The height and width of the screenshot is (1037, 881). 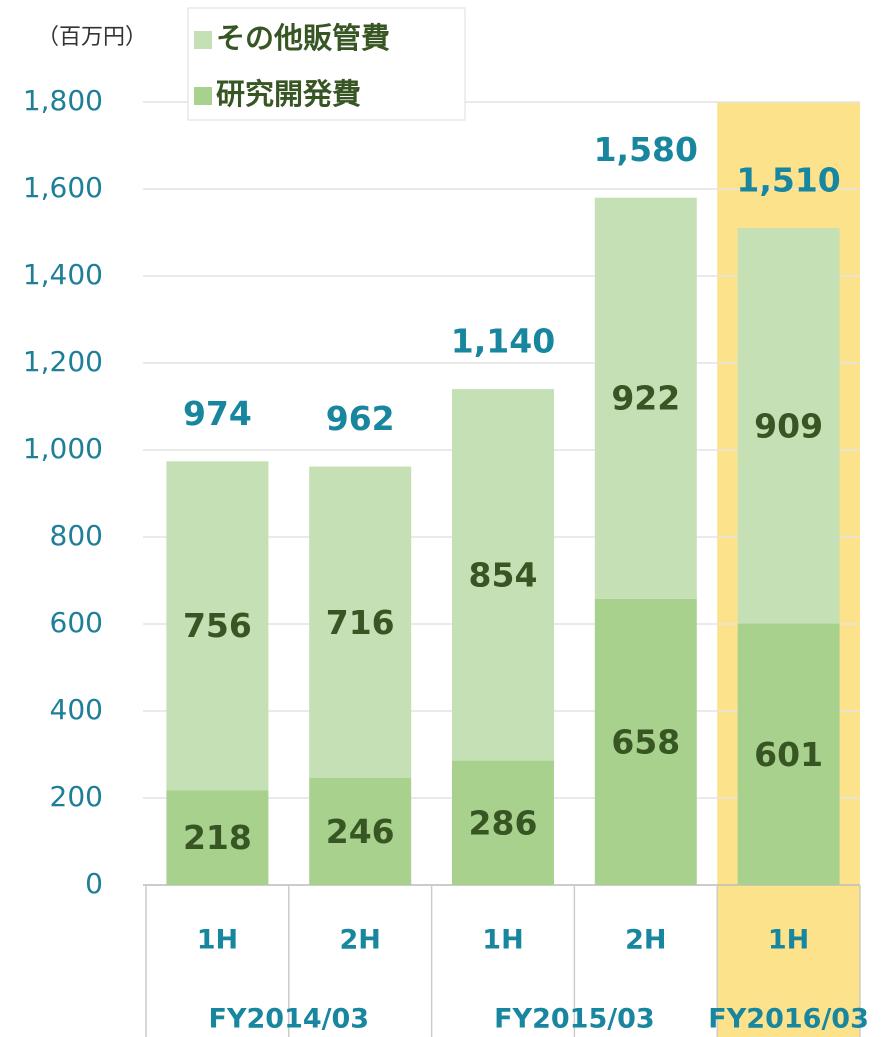 I want to click on legend-label: その他販管費, so click(x=303, y=38).